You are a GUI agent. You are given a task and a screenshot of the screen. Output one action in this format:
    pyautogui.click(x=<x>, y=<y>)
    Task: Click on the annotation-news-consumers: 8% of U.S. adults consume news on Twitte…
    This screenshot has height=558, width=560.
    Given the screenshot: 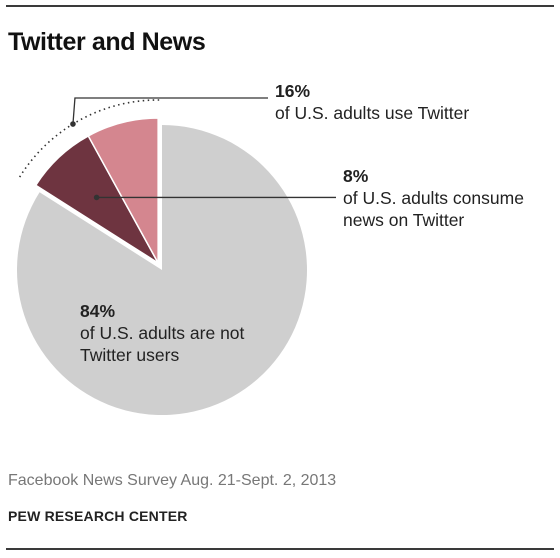 What is the action you would take?
    pyautogui.click(x=443, y=198)
    